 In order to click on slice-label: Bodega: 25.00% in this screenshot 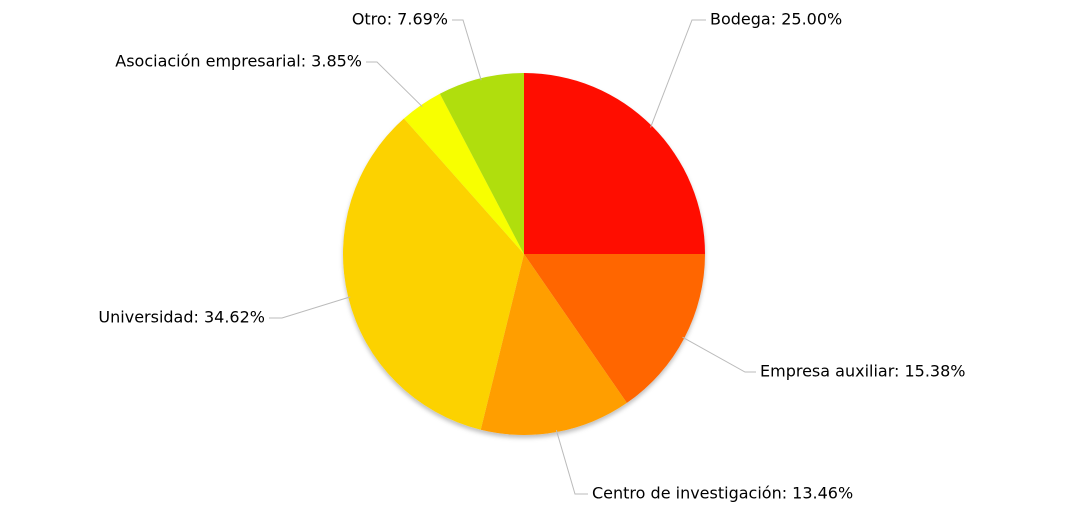, I will do `click(776, 19)`.